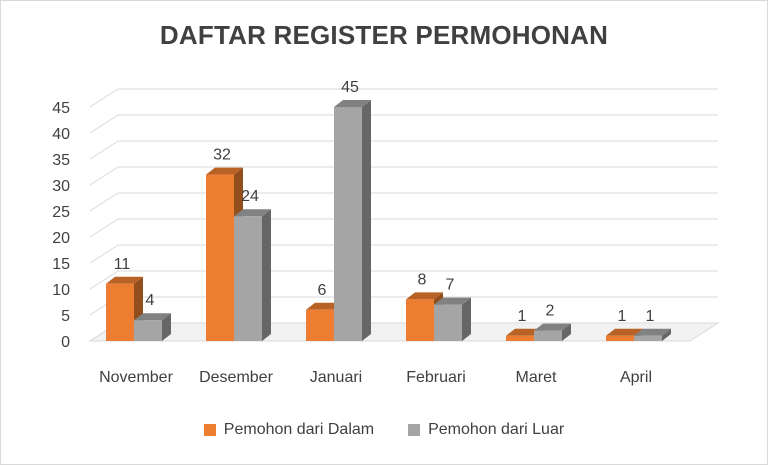 The image size is (768, 465). Describe the element at coordinates (250, 196) in the screenshot. I see `data-label: 24` at that location.